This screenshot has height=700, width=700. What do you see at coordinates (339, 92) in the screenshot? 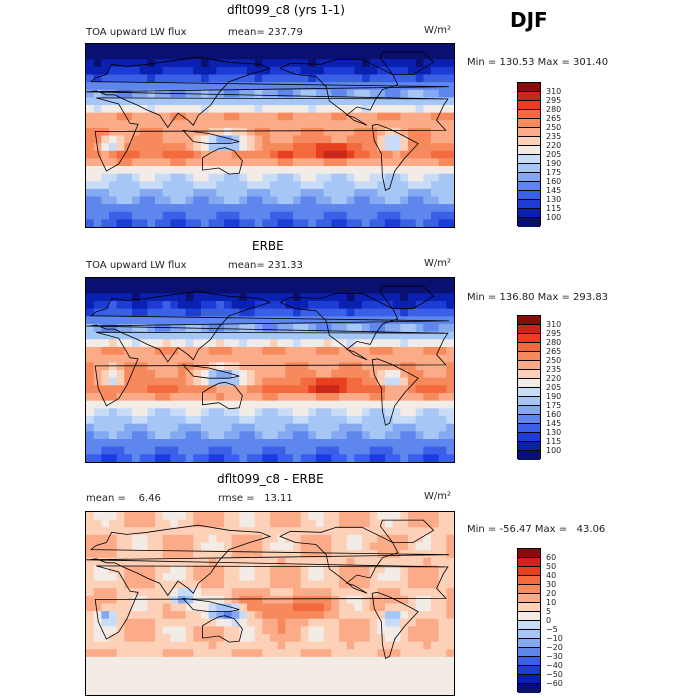
I see `coastline` at bounding box center [339, 92].